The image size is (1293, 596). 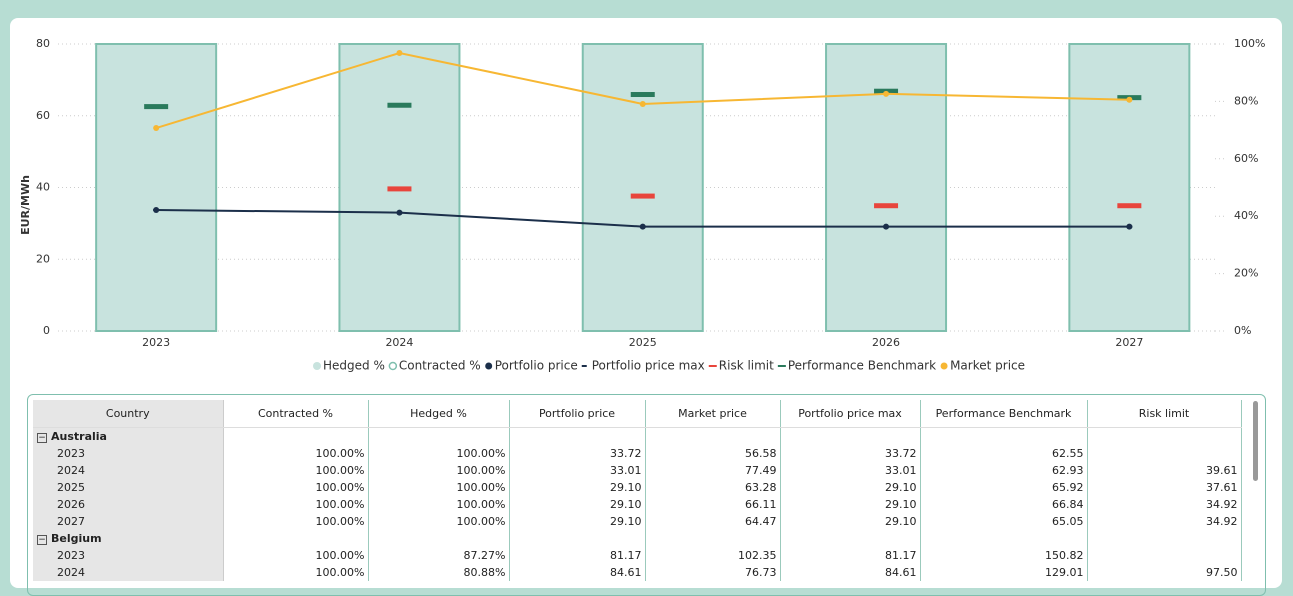 What do you see at coordinates (79, 436) in the screenshot?
I see `group-name: Australia` at bounding box center [79, 436].